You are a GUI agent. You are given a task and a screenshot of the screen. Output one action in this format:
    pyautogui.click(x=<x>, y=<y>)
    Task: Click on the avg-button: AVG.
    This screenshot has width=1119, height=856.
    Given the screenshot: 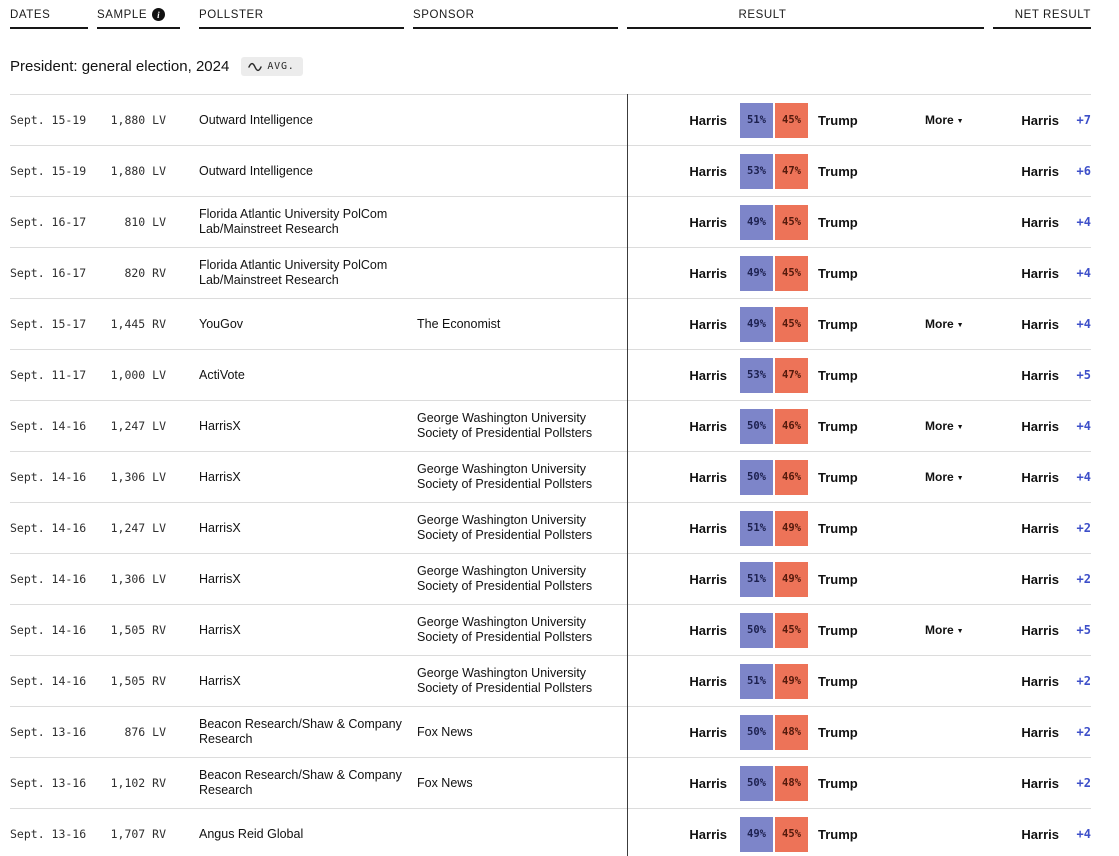 What is the action you would take?
    pyautogui.click(x=272, y=66)
    